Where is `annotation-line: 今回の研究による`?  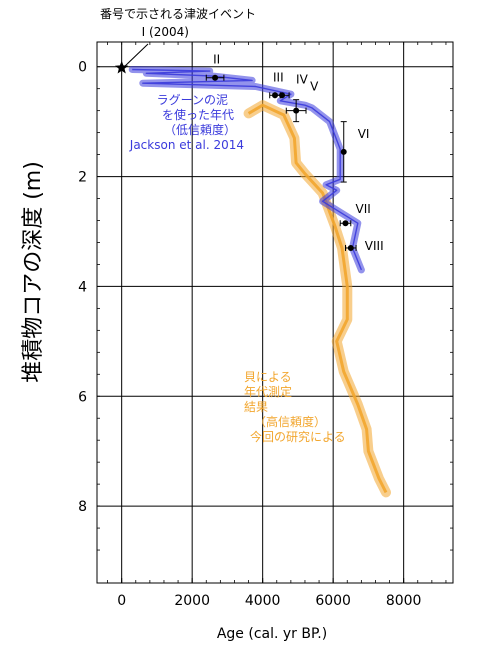
annotation-line: 今回の研究による is located at coordinates (298, 436).